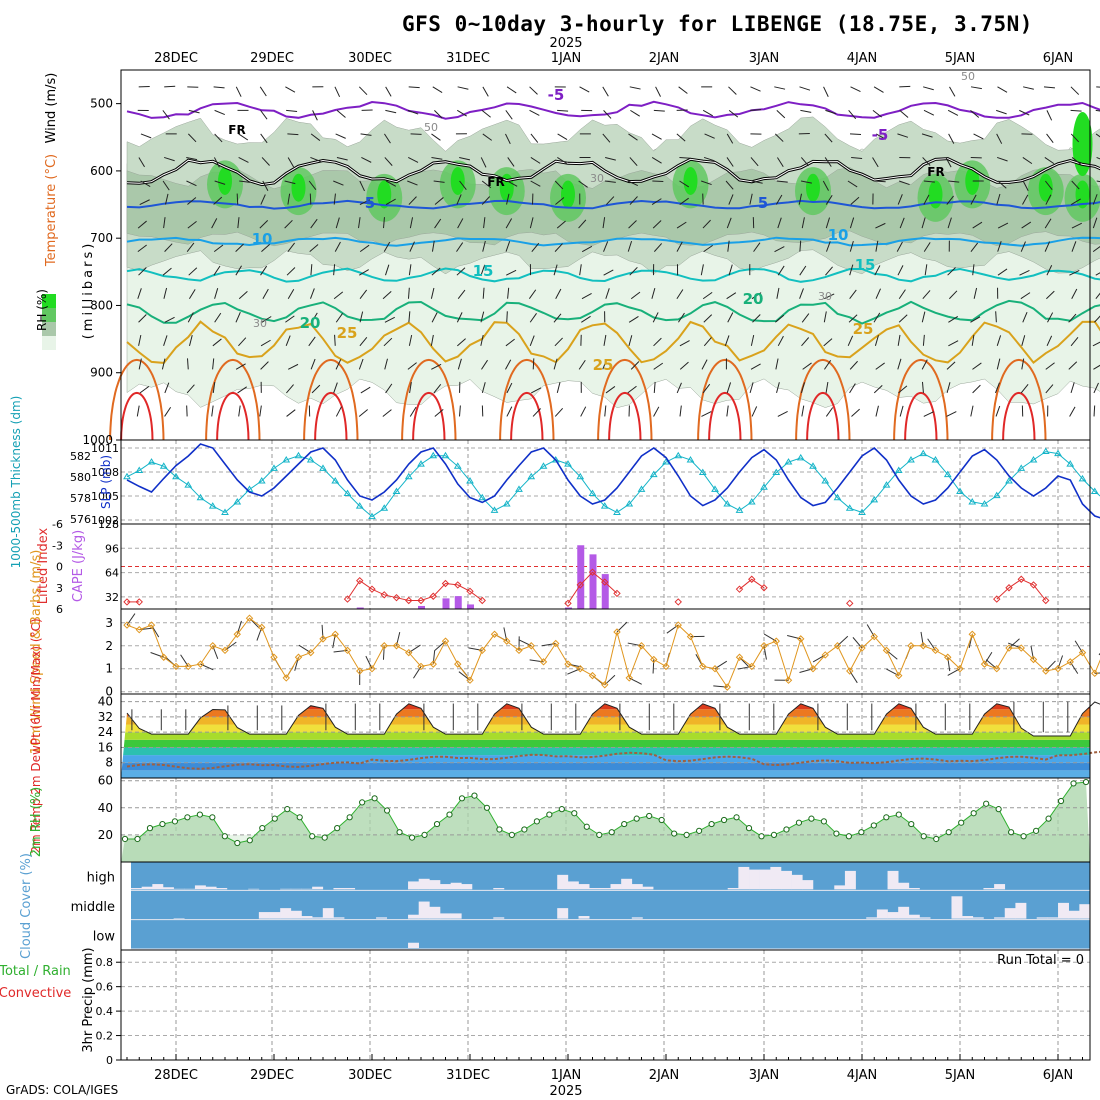  I want to click on bottom-date-label: 5JAN, so click(960, 1075).